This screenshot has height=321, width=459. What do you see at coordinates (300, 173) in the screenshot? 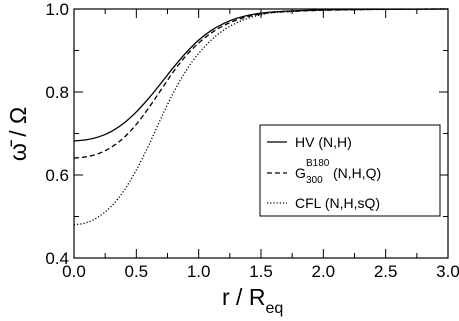
I see `legend-label-g300-base: G` at bounding box center [300, 173].